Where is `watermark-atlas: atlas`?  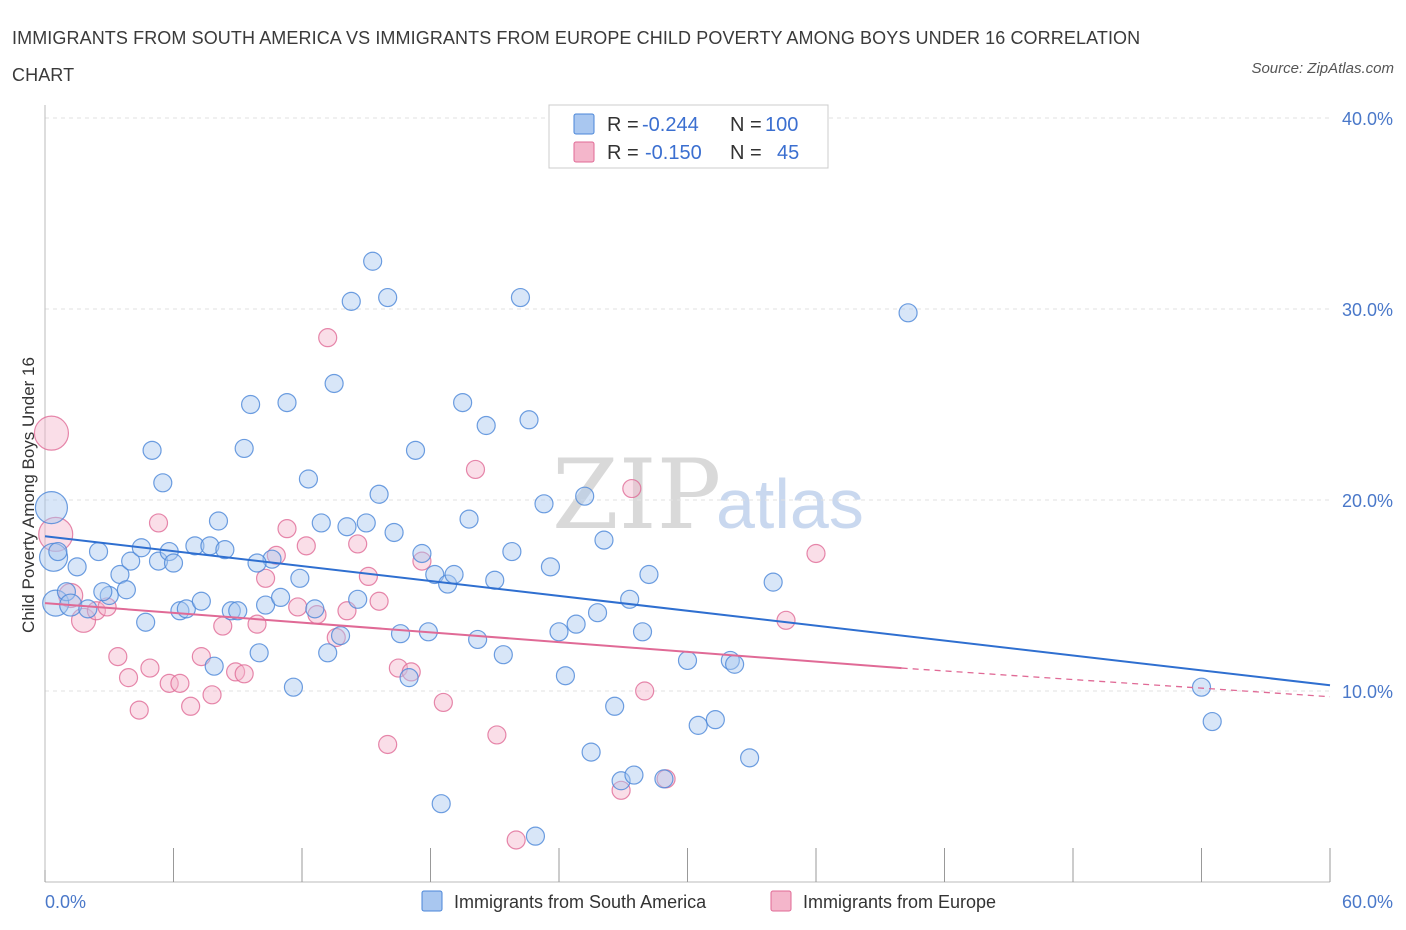
watermark-atlas: atlas is located at coordinates (790, 504).